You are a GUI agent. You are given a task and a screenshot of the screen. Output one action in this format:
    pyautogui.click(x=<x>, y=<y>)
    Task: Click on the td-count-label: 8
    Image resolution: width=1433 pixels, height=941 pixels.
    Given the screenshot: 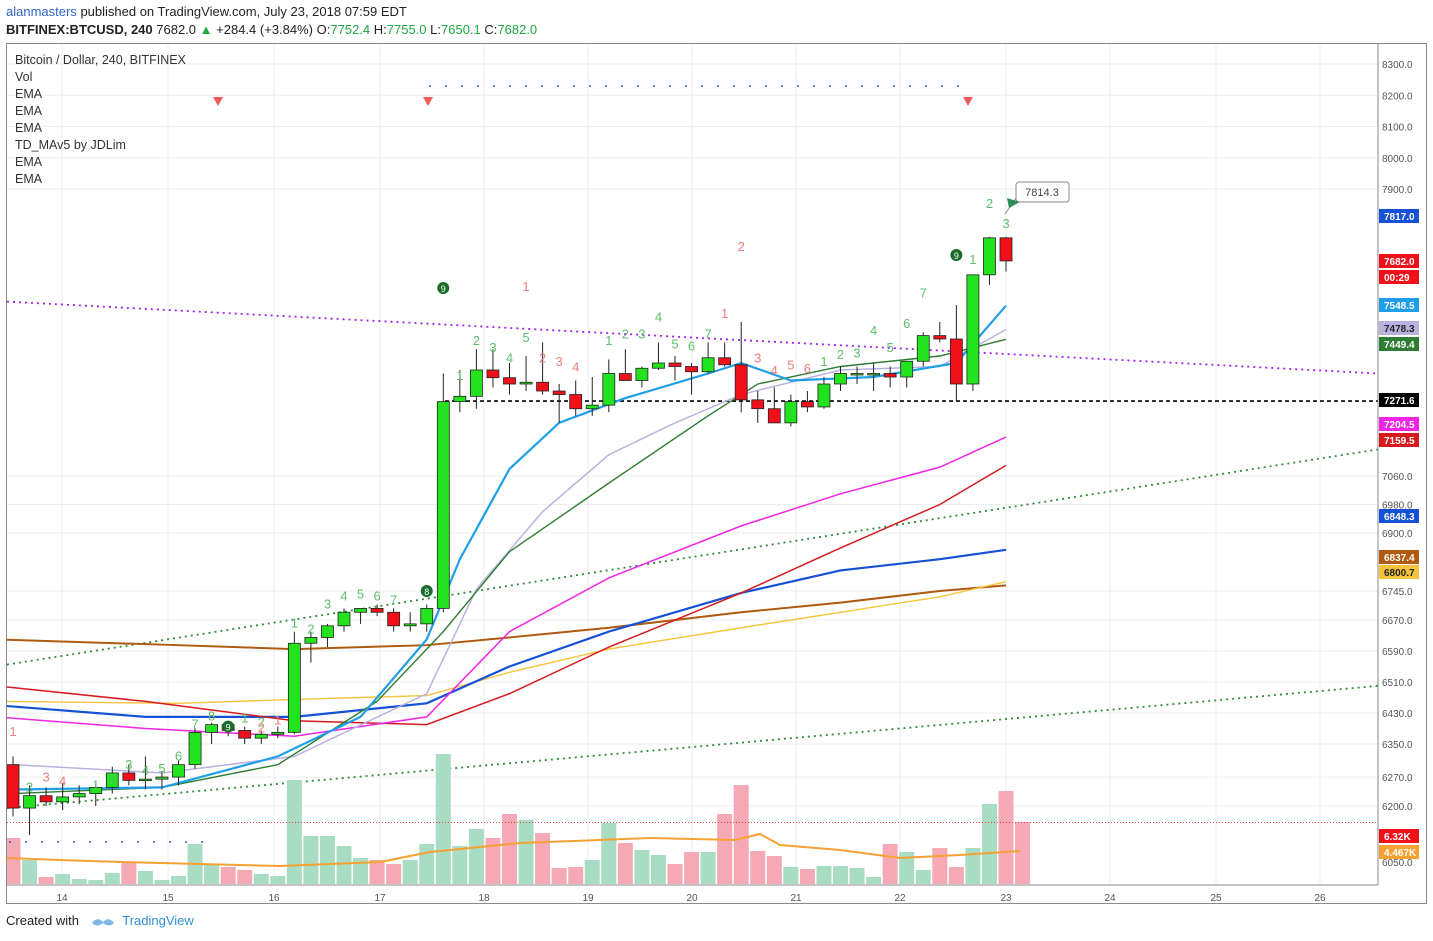 What is the action you would take?
    pyautogui.click(x=211, y=716)
    